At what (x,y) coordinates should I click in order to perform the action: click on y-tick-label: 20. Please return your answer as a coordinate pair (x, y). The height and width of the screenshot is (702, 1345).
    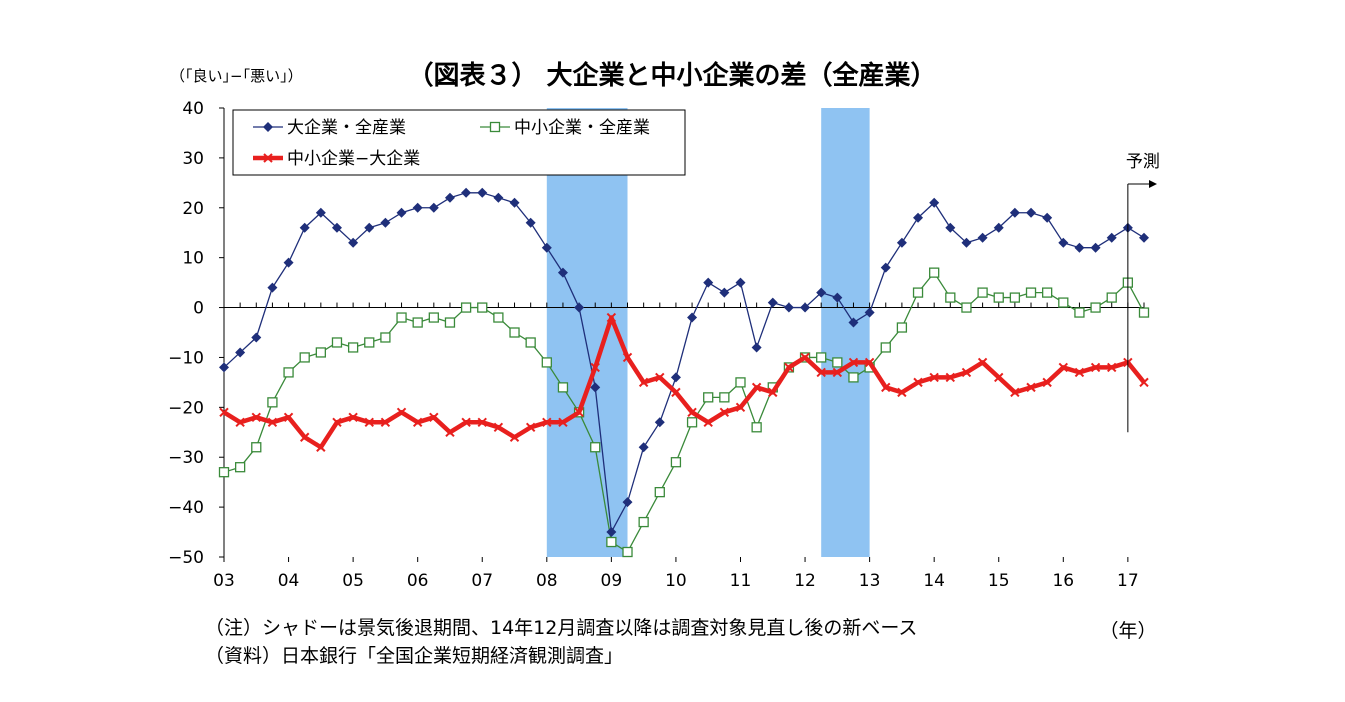
    Looking at the image, I should click on (193, 209).